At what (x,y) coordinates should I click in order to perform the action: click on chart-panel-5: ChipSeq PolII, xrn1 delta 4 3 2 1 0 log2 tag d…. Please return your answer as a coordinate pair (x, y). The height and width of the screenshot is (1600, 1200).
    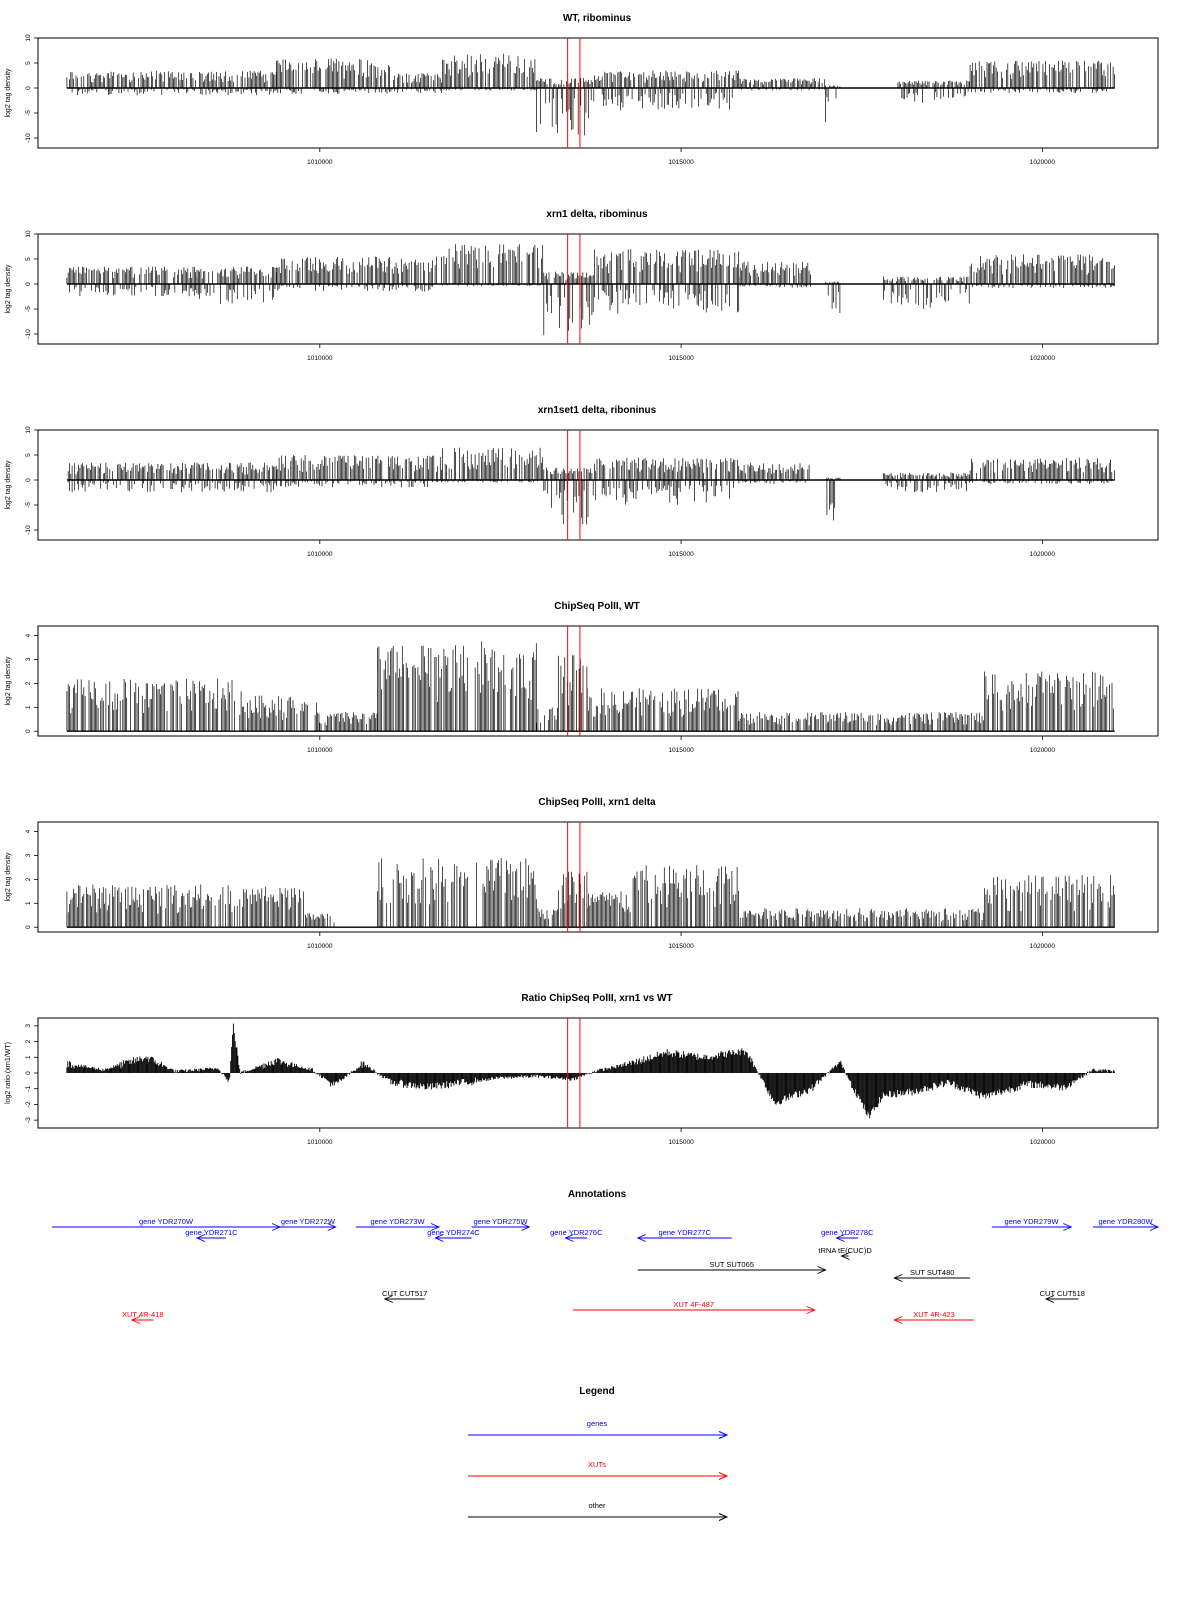
    Looking at the image, I should click on (582, 873).